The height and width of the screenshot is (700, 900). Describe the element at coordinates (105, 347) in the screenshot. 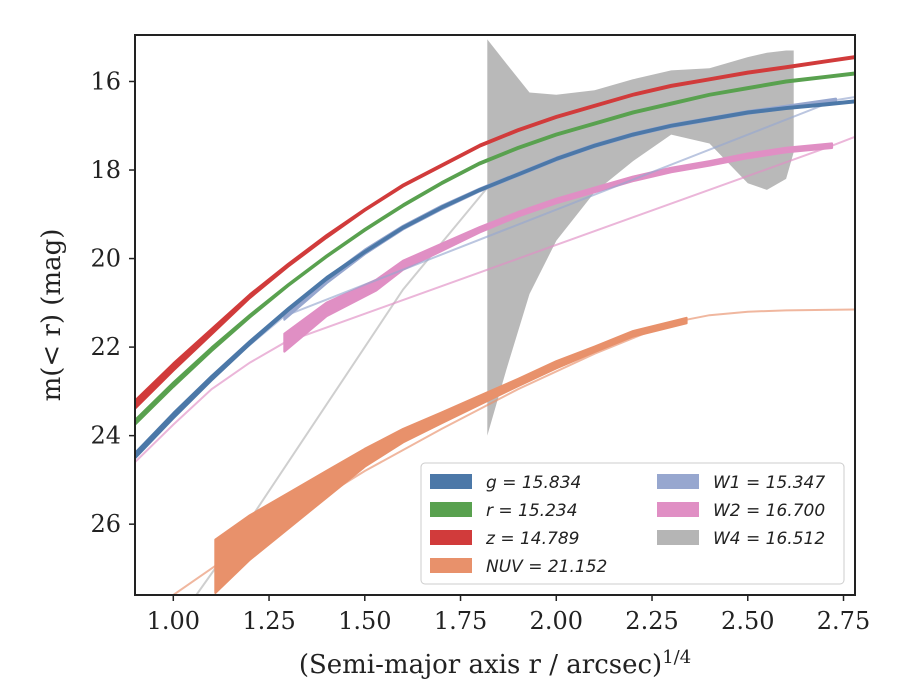

I see `y-tick-label: 22` at that location.